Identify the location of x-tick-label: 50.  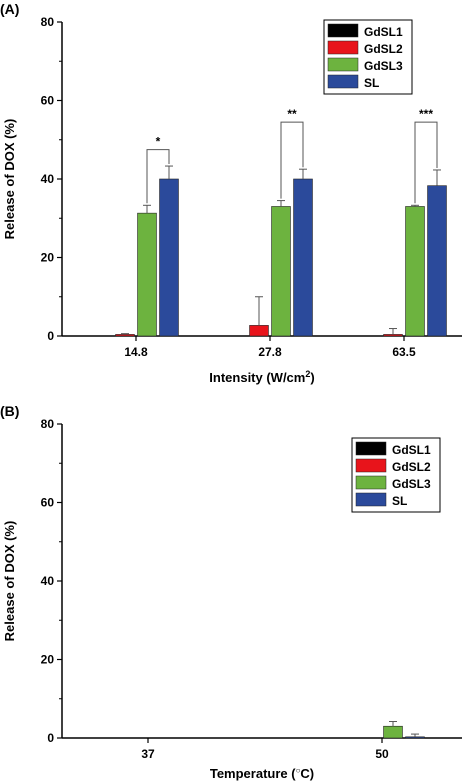
(382, 754).